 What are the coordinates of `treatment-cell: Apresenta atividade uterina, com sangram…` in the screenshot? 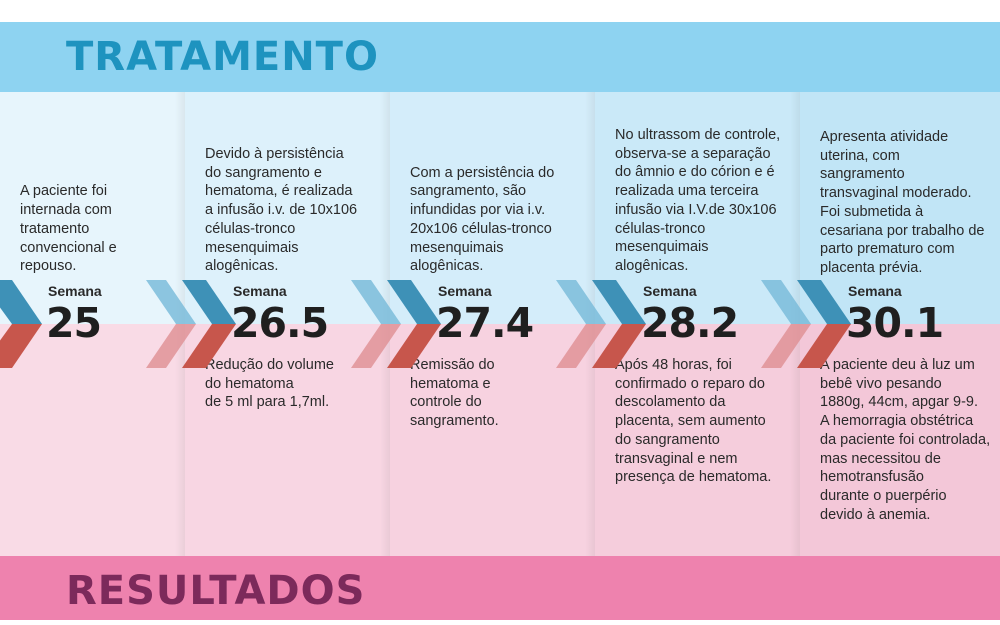 It's located at (900, 208).